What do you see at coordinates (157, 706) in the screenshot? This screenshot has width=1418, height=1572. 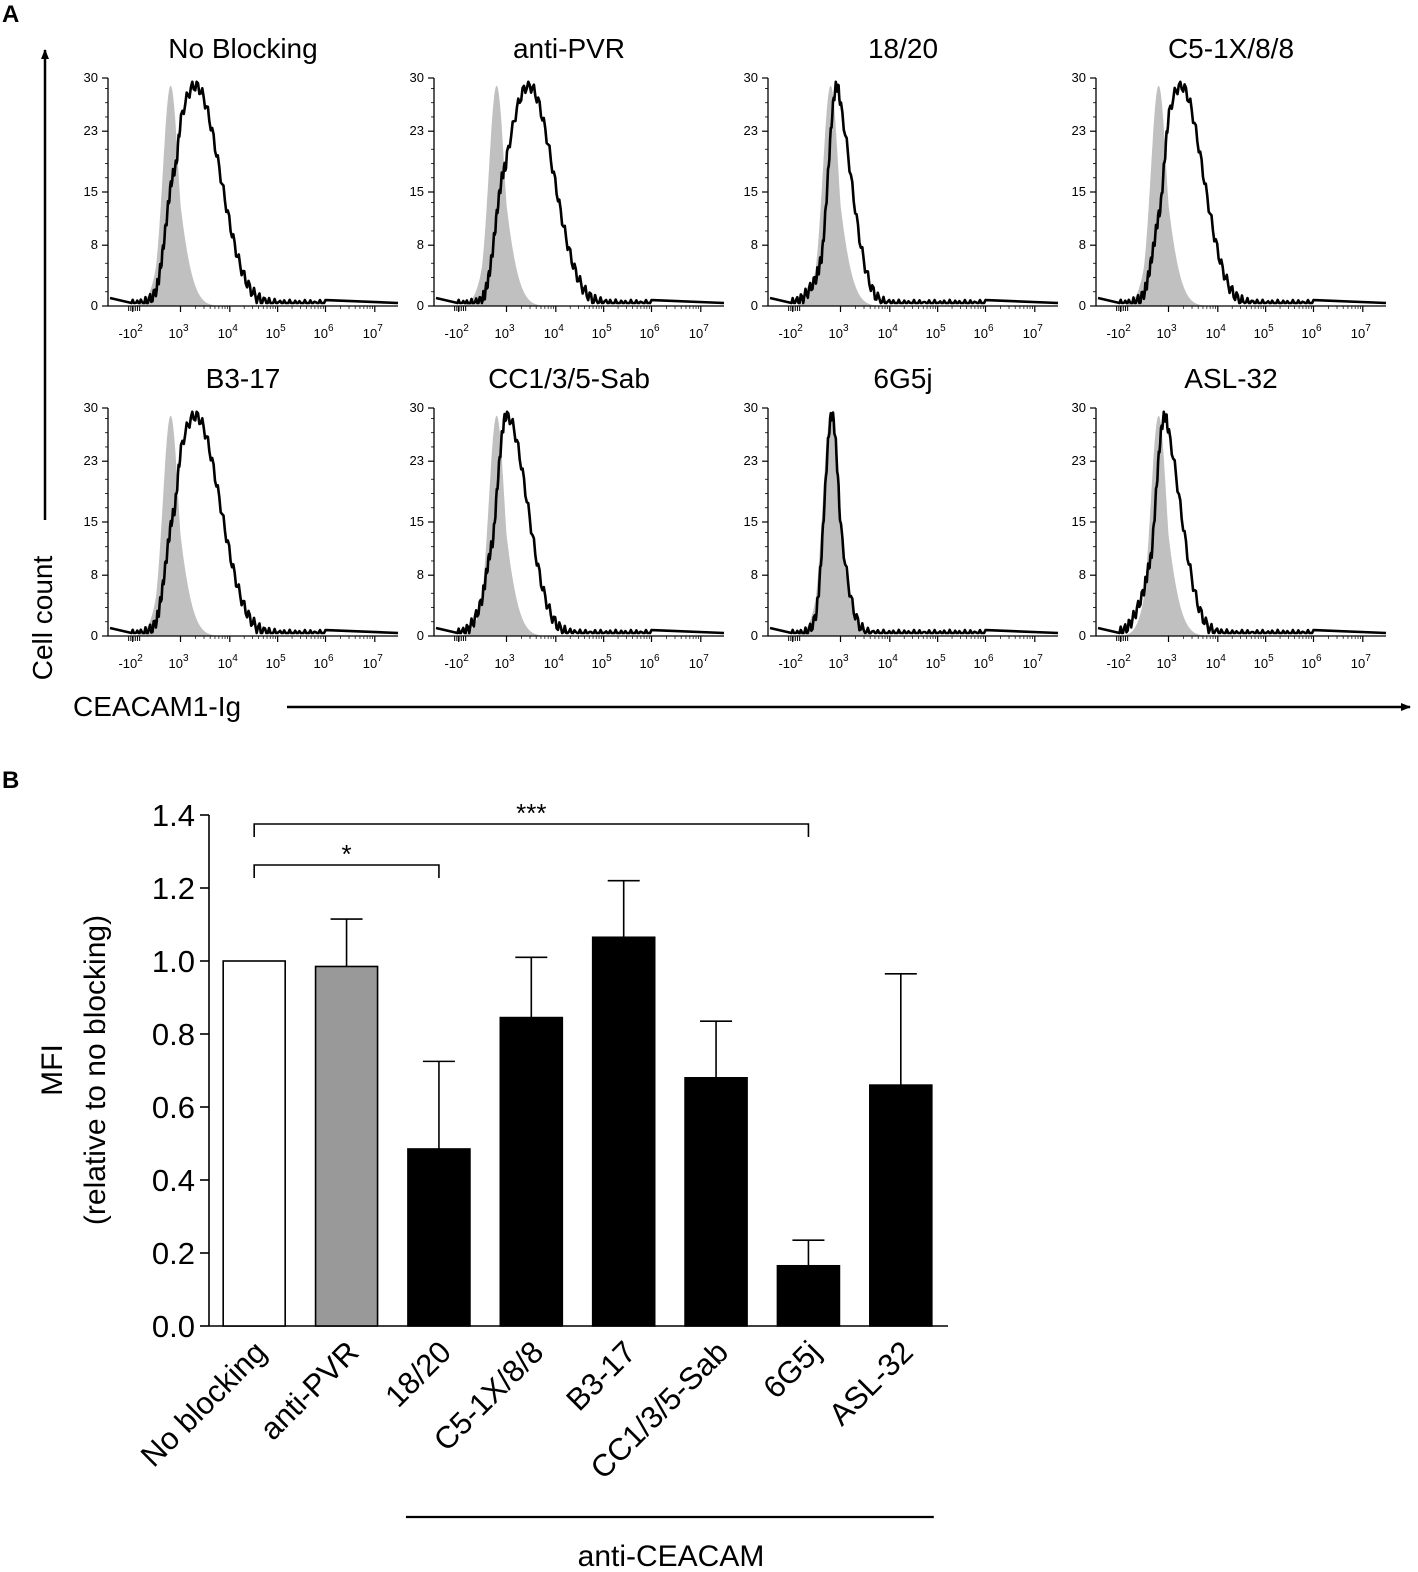 I see `panel-a-xlabel: CEACAM1-Ig` at bounding box center [157, 706].